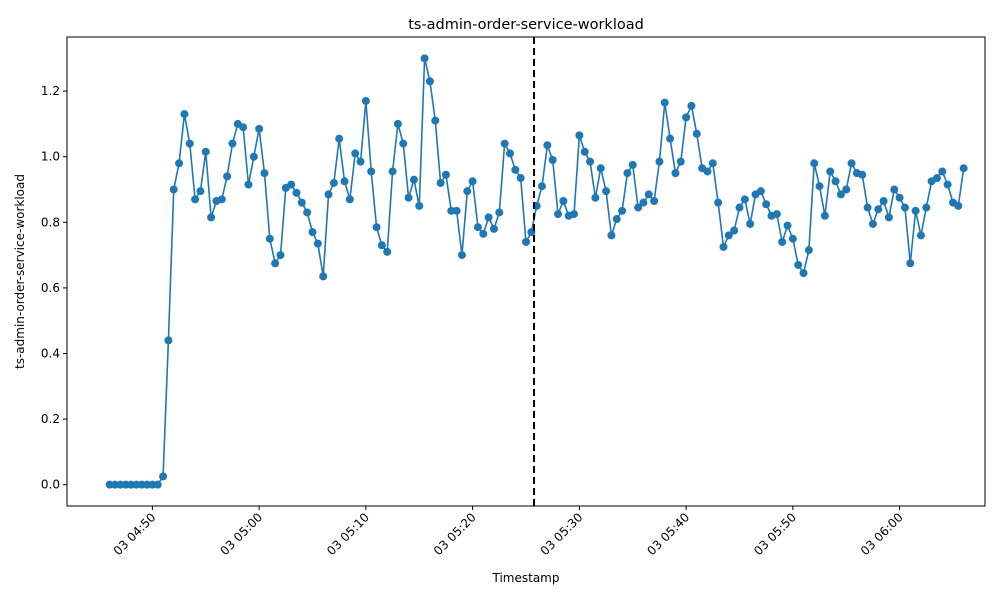 The width and height of the screenshot is (1000, 600). Describe the element at coordinates (50, 485) in the screenshot. I see `y-tick-label: 0.0` at that location.